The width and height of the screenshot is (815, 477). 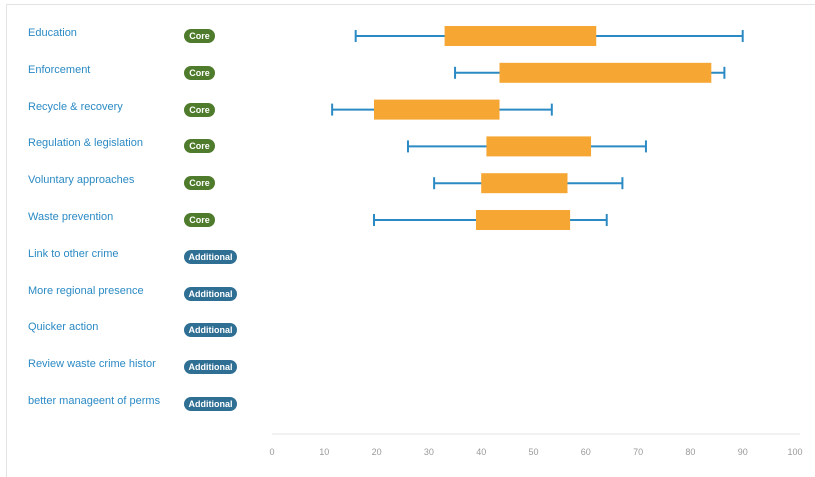 I want to click on x-tick-label: 30, so click(x=429, y=452).